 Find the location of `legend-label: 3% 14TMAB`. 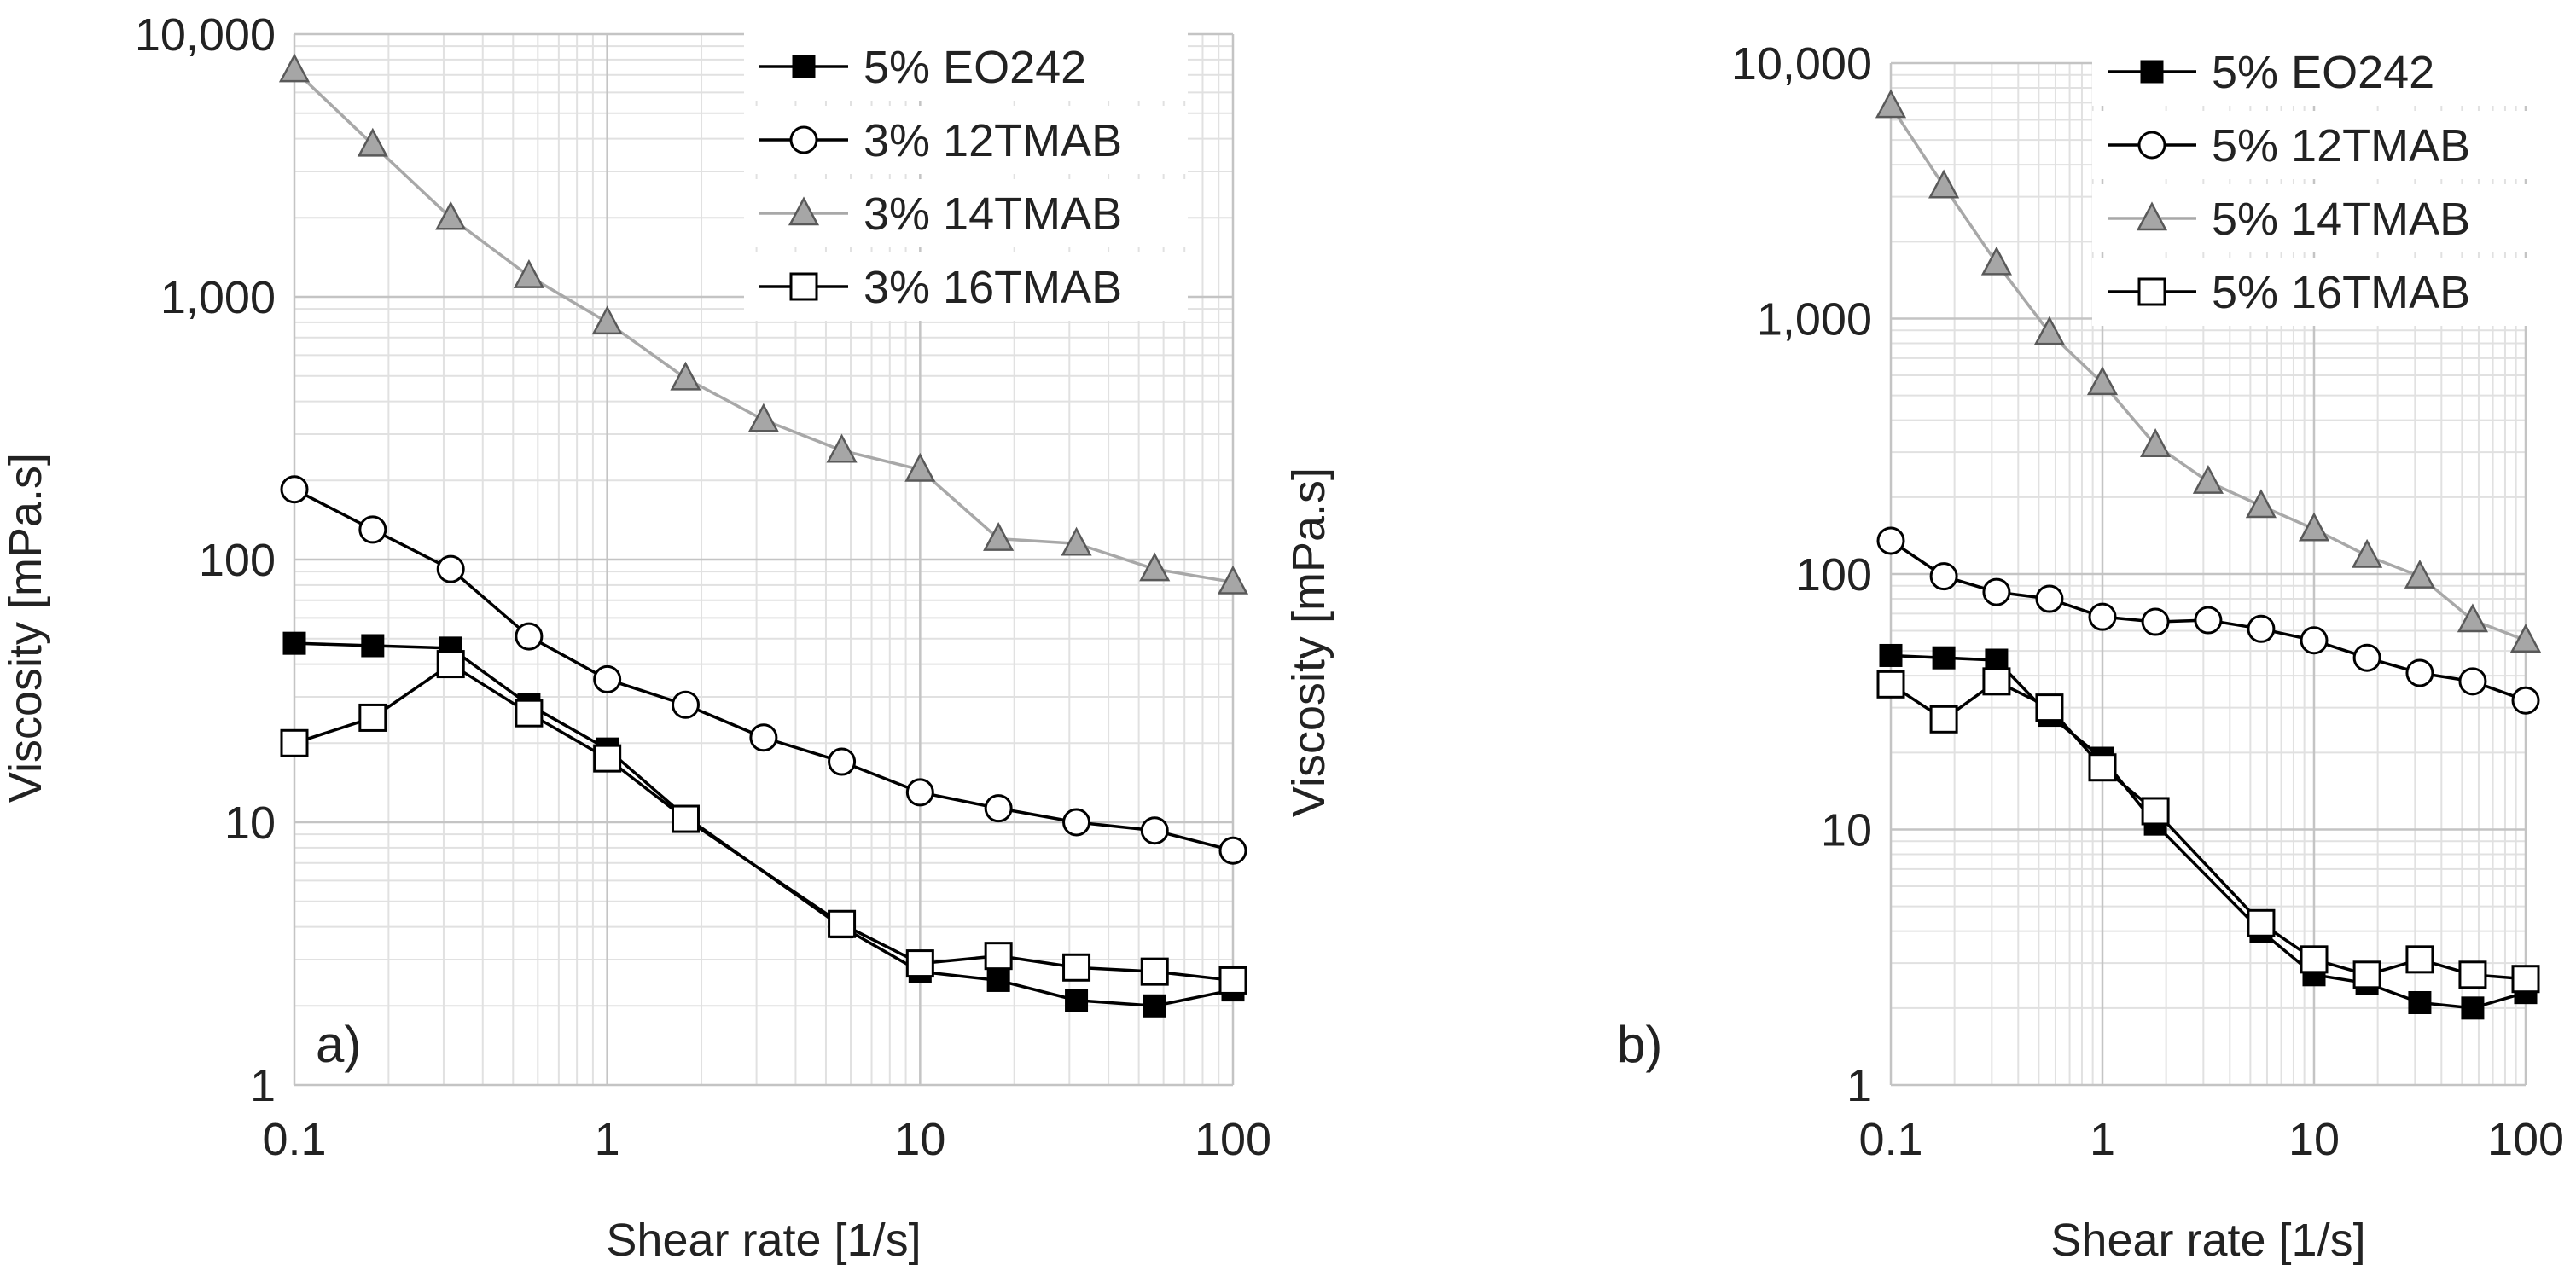

legend-label: 3% 14TMAB is located at coordinates (993, 214).